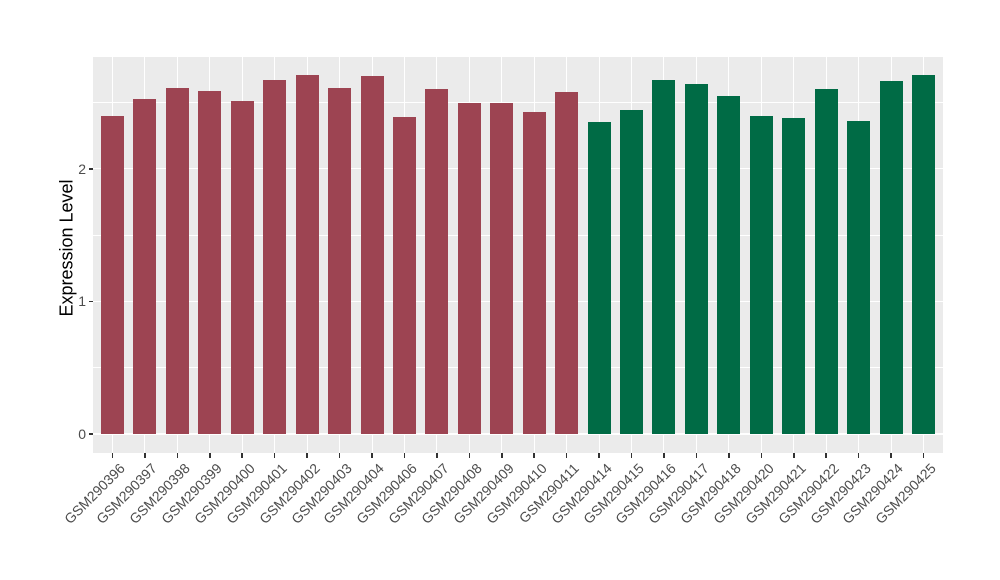 Image resolution: width=1000 pixels, height=580 pixels. What do you see at coordinates (82, 168) in the screenshot?
I see `y-tick-label: 2` at bounding box center [82, 168].